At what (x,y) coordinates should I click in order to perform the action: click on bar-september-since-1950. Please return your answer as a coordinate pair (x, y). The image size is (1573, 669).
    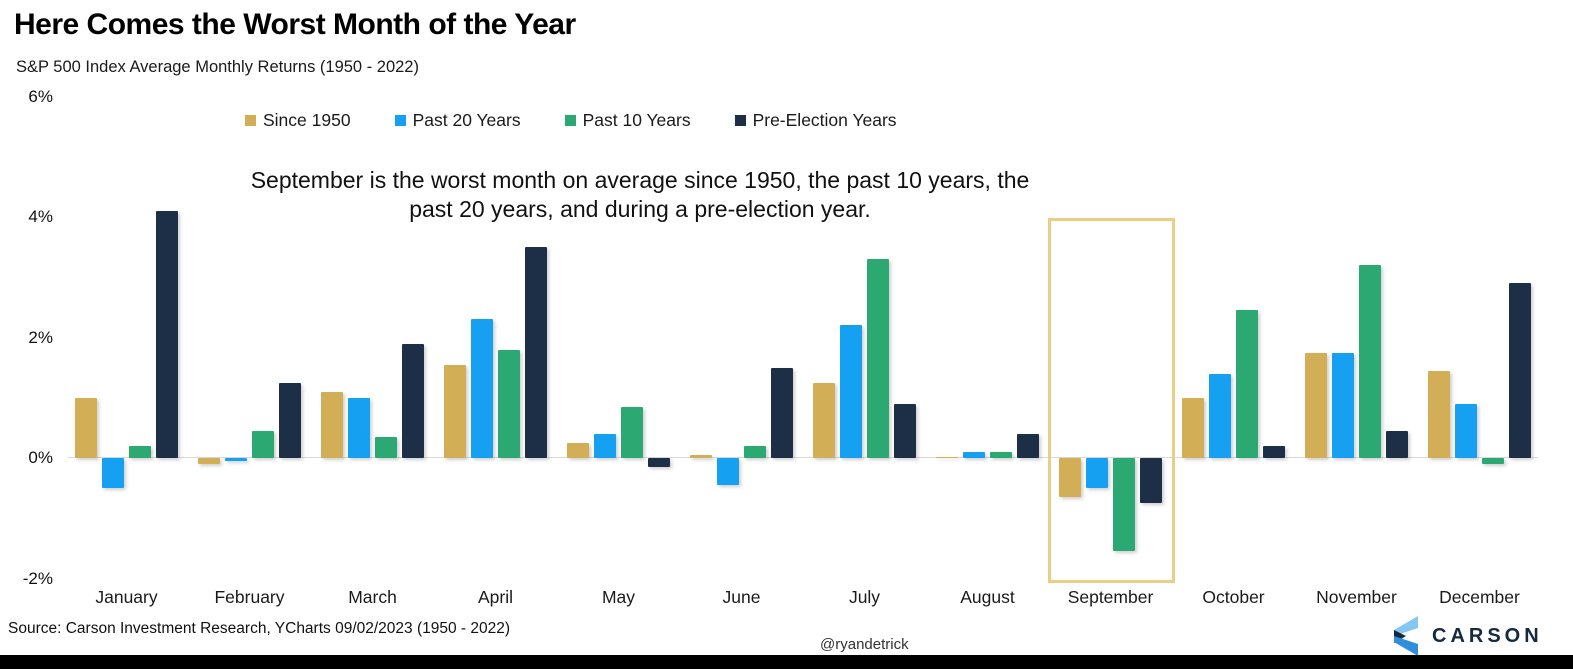
    Looking at the image, I should click on (1070, 478).